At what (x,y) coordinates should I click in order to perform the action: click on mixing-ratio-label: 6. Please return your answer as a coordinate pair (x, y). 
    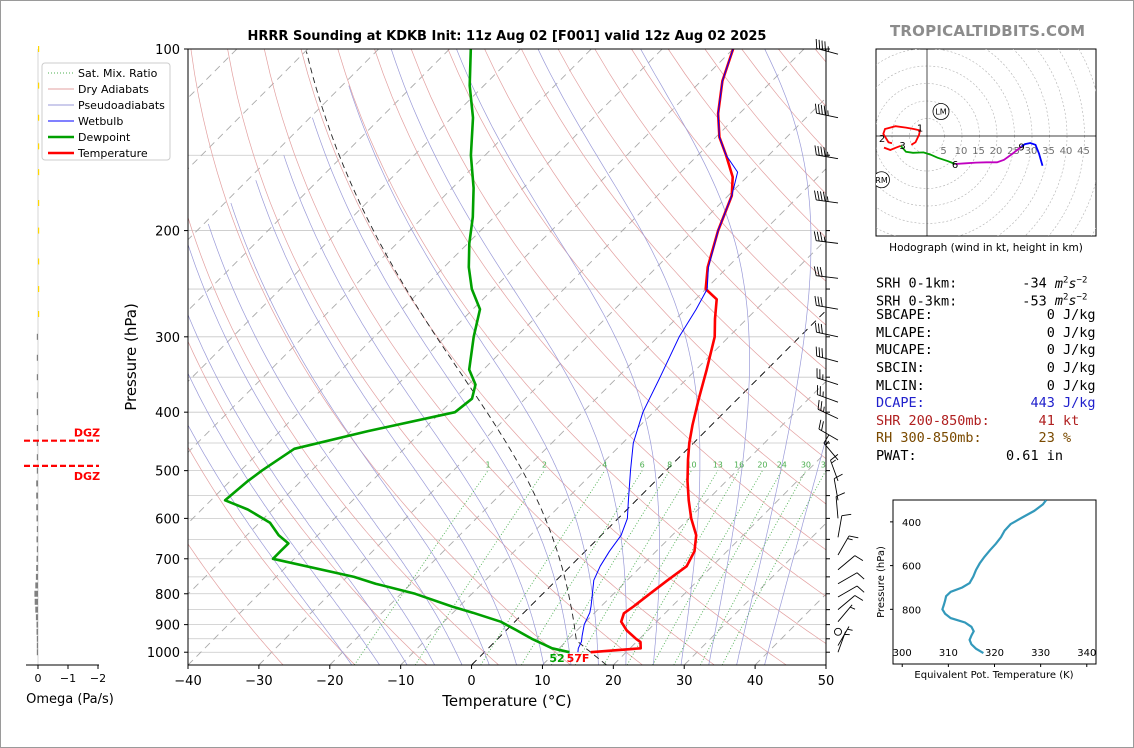
    Looking at the image, I should click on (642, 465).